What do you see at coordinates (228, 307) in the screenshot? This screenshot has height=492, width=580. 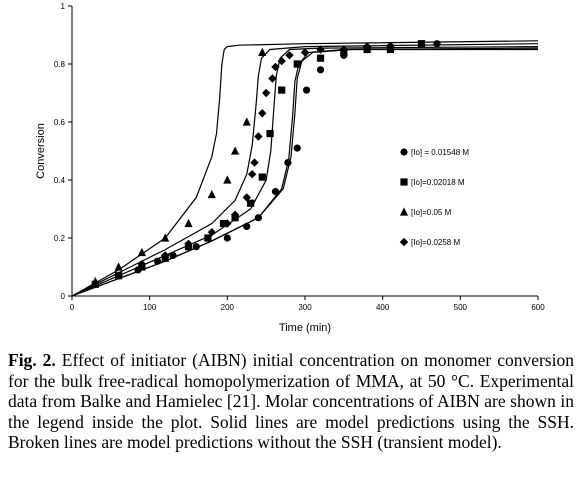 I see `x-tick-label: 200` at bounding box center [228, 307].